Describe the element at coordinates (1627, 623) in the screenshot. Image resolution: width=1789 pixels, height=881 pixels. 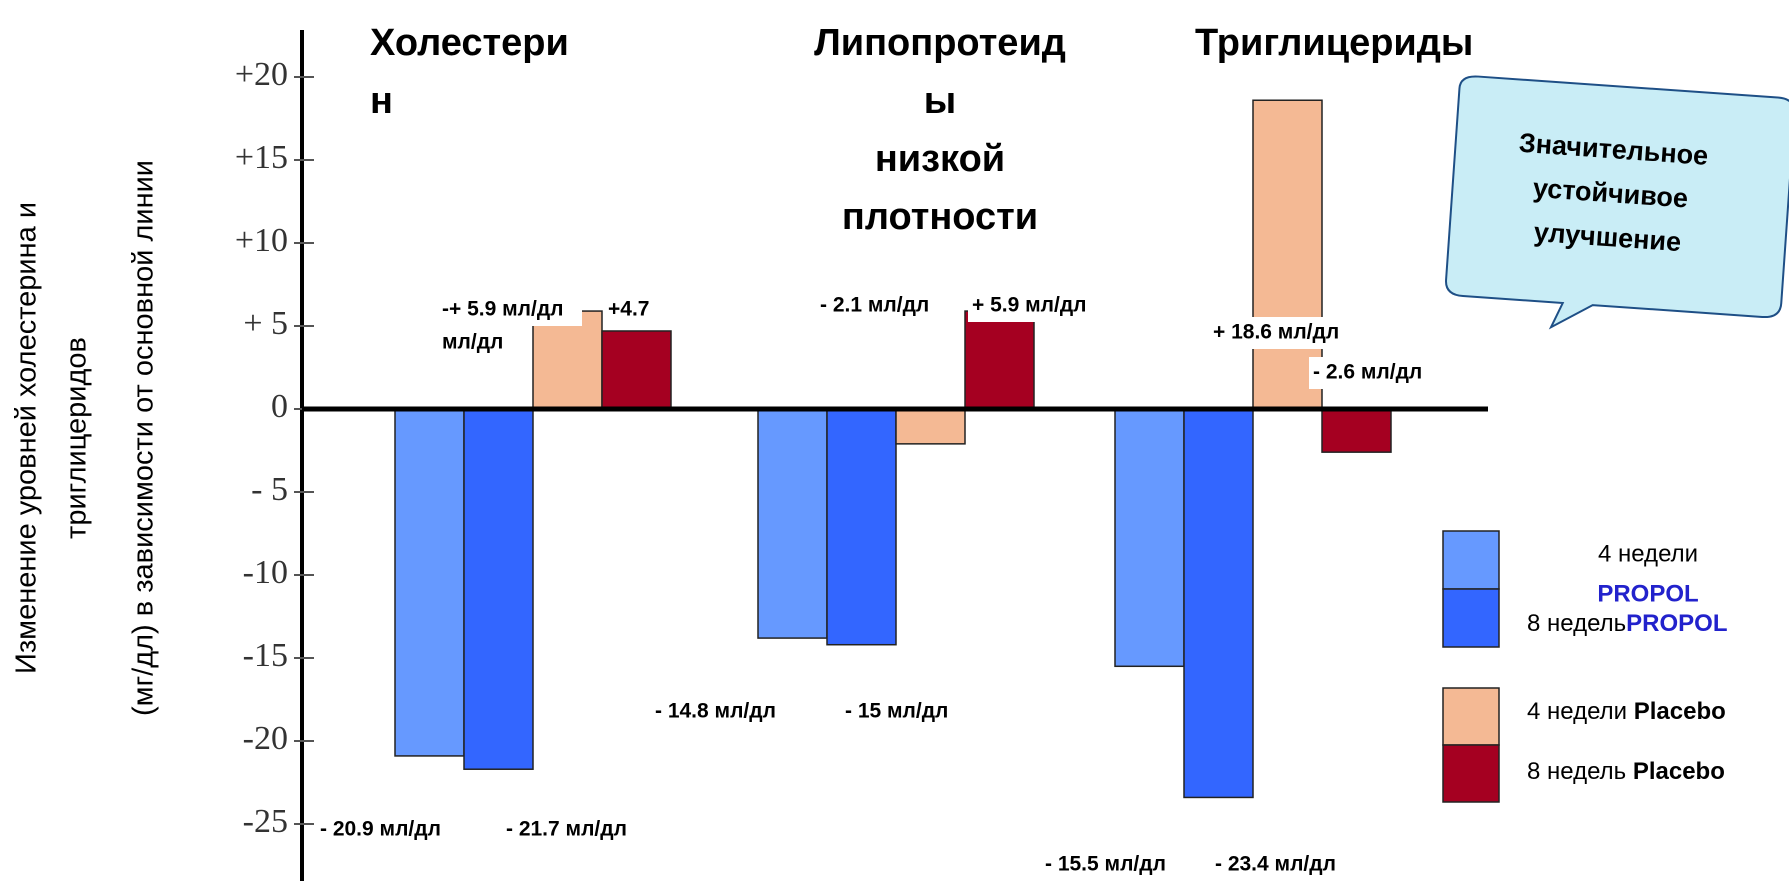
I see `legend-label: 8 недельPROPOL` at that location.